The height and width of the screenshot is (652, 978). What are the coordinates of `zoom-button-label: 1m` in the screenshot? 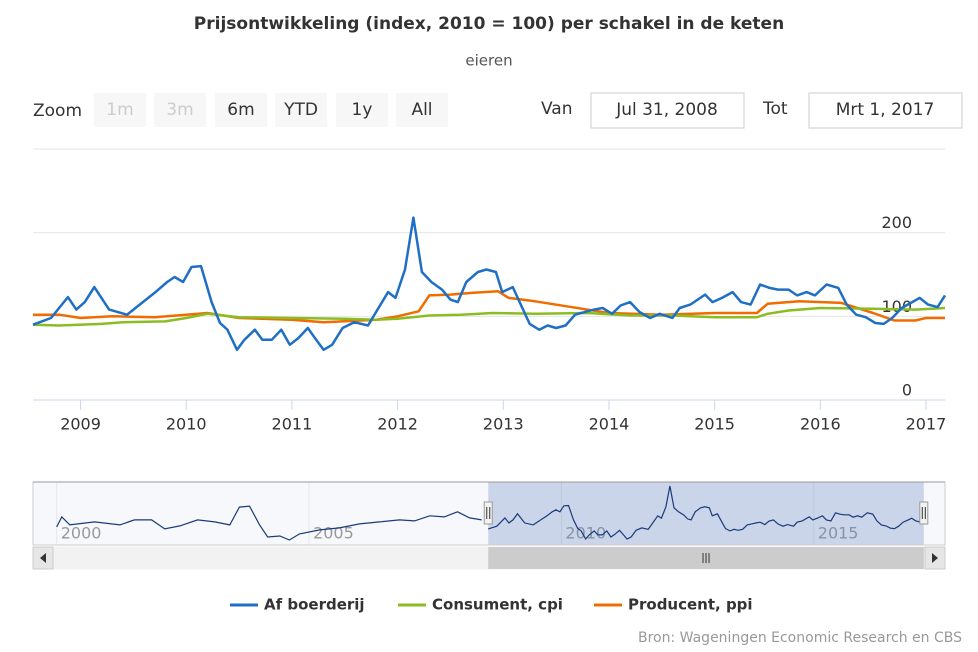 It's located at (119, 110).